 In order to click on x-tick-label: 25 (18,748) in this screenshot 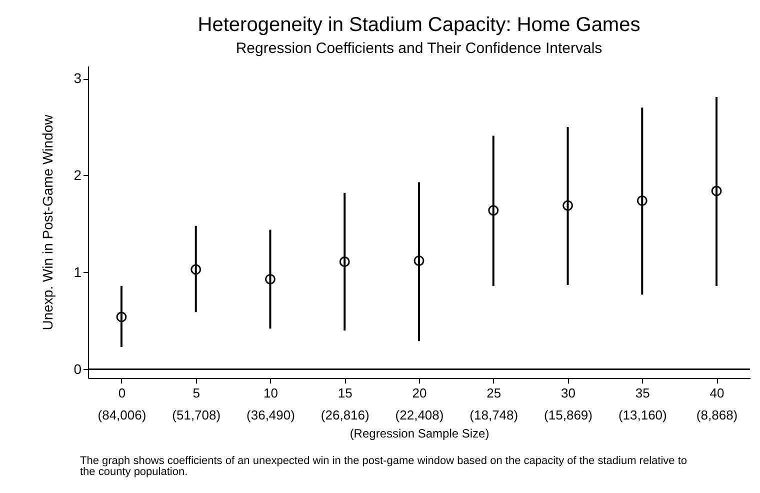, I will do `click(494, 404)`.